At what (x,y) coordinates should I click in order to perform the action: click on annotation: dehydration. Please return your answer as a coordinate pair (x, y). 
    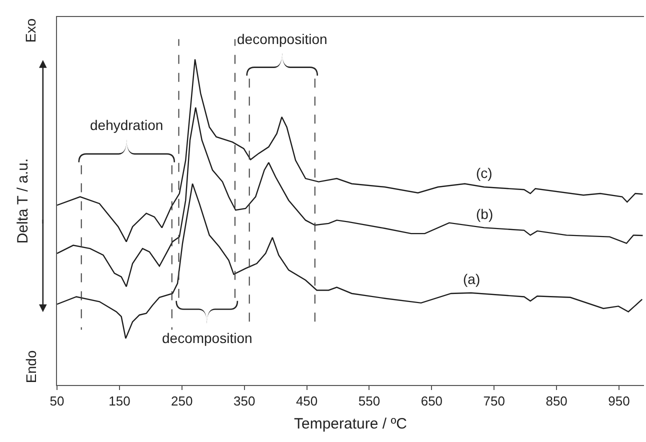
    Looking at the image, I should click on (127, 125).